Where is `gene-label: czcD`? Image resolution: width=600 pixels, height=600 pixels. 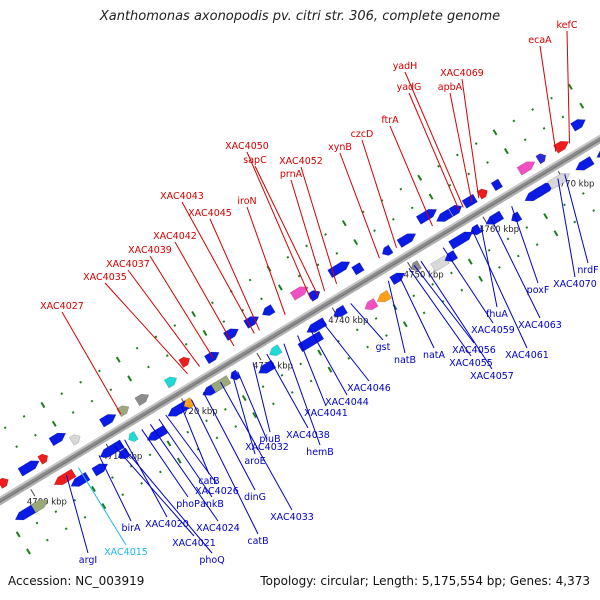
gene-label: czcD is located at coordinates (362, 134).